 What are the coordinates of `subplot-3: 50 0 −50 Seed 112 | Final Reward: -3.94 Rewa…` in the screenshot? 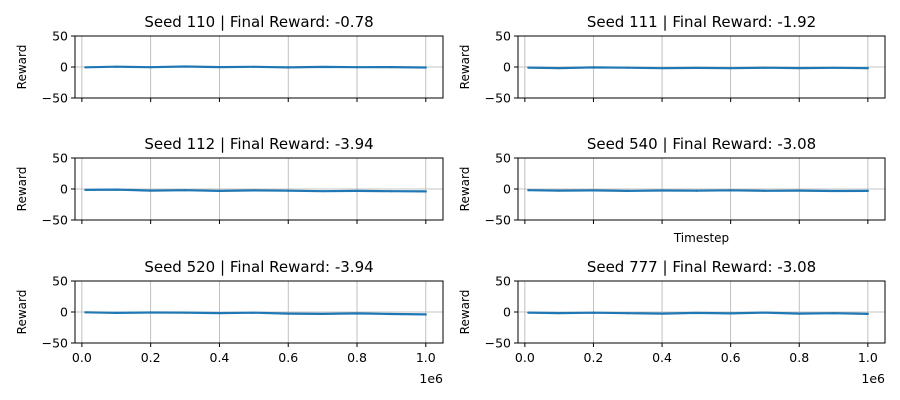 It's located at (229, 181).